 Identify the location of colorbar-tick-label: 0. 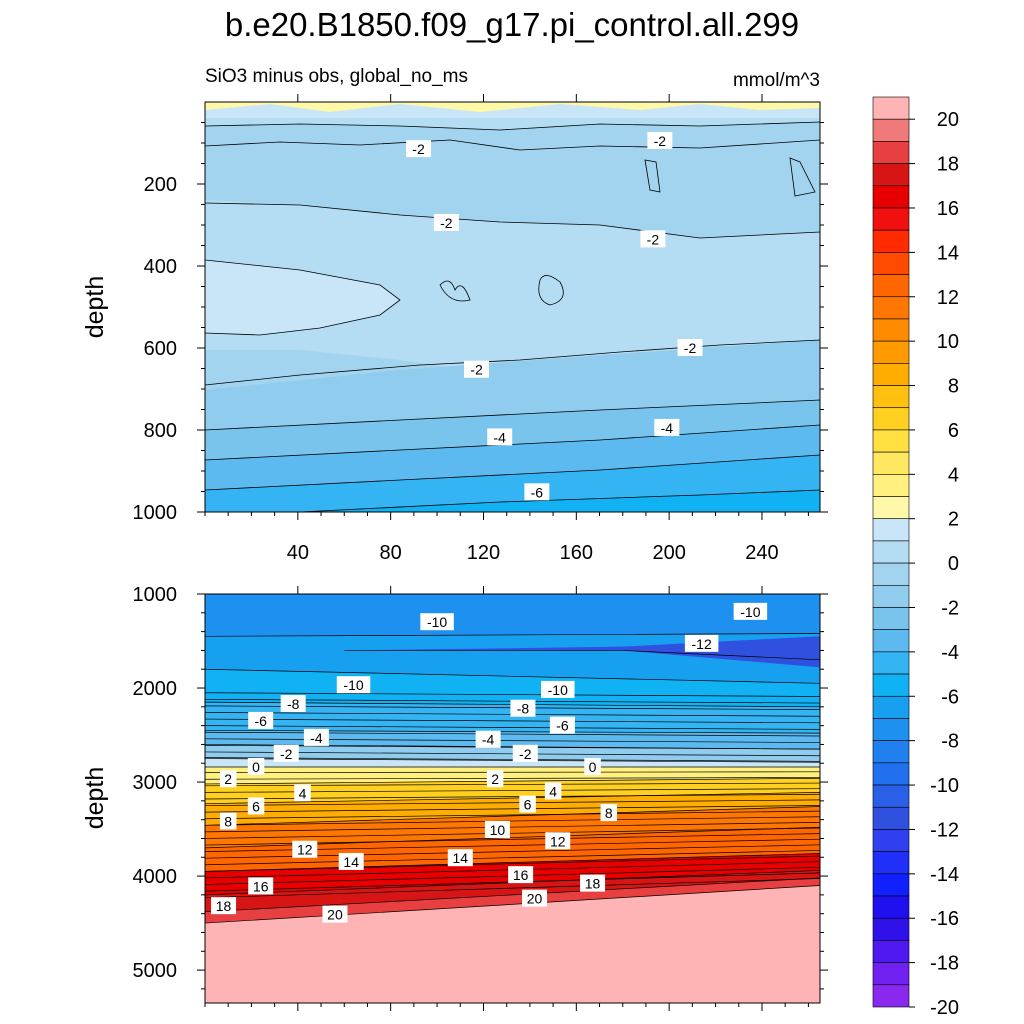
(953, 564).